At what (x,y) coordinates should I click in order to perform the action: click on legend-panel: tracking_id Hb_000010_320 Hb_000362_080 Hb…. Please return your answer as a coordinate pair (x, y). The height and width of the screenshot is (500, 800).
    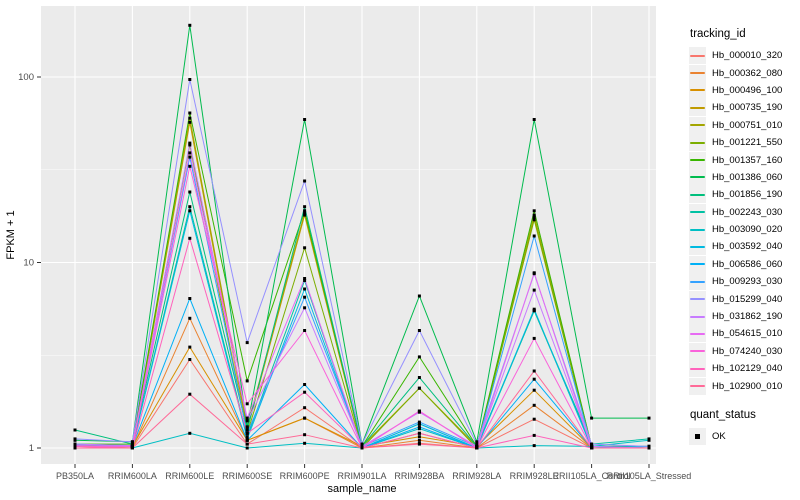
    Looking at the image, I should click on (744, 236).